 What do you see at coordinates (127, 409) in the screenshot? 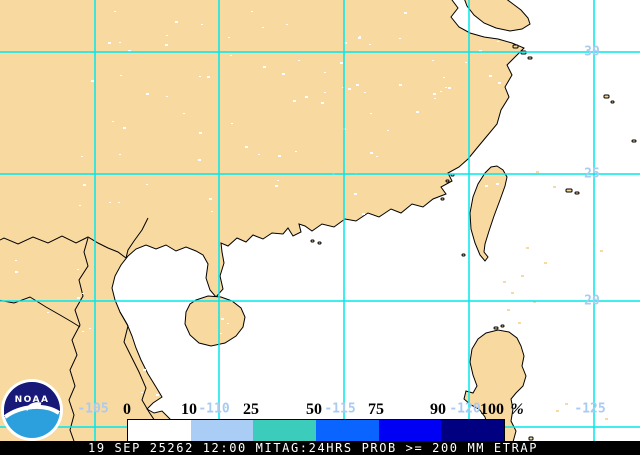
I see `colorbar-tick-label: 0` at bounding box center [127, 409].